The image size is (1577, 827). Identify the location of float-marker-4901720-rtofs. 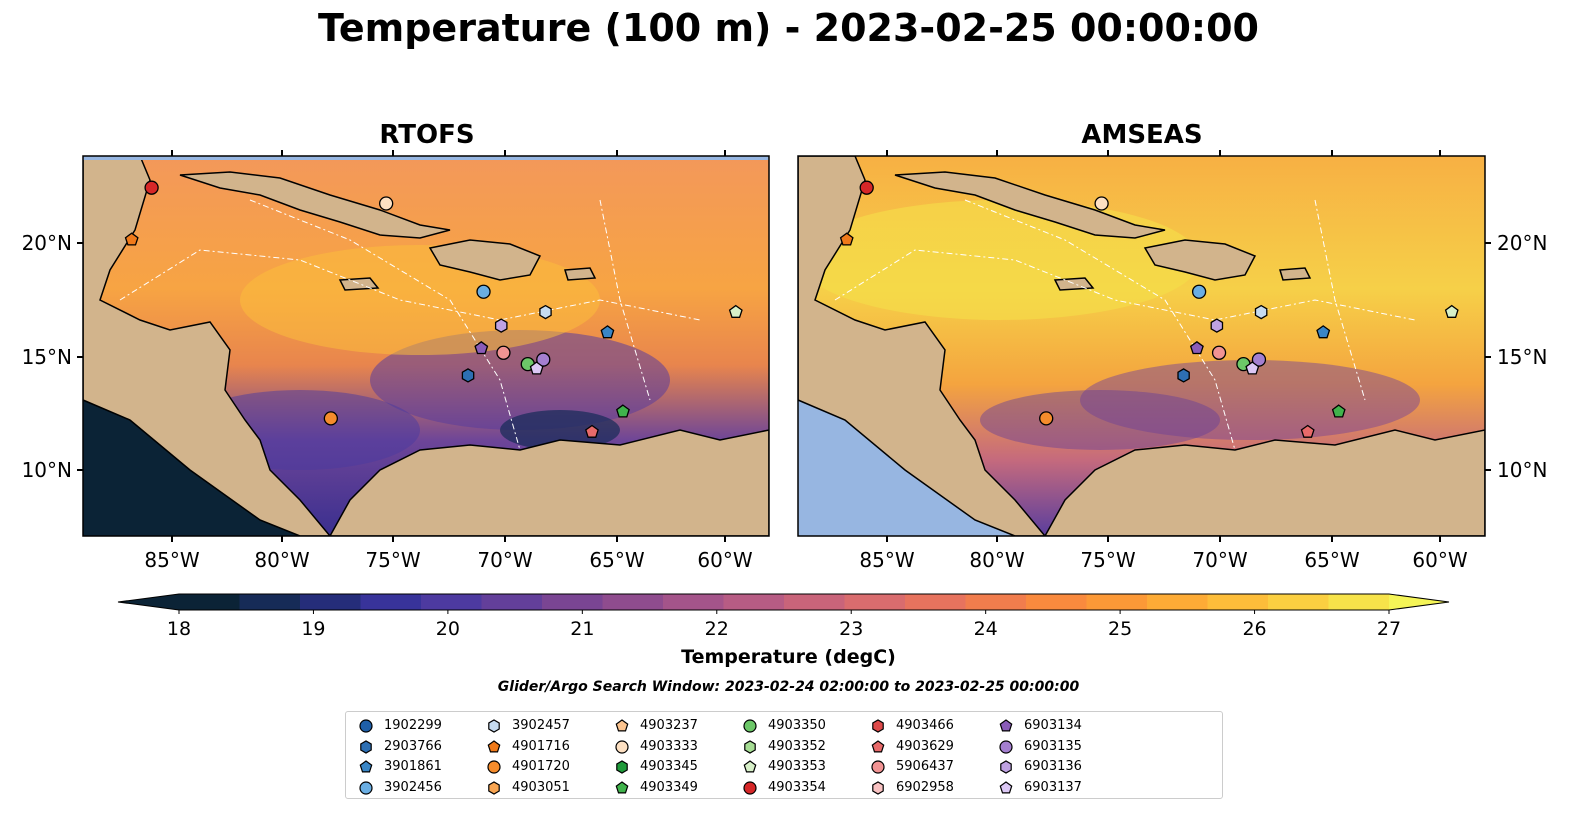
(330, 418).